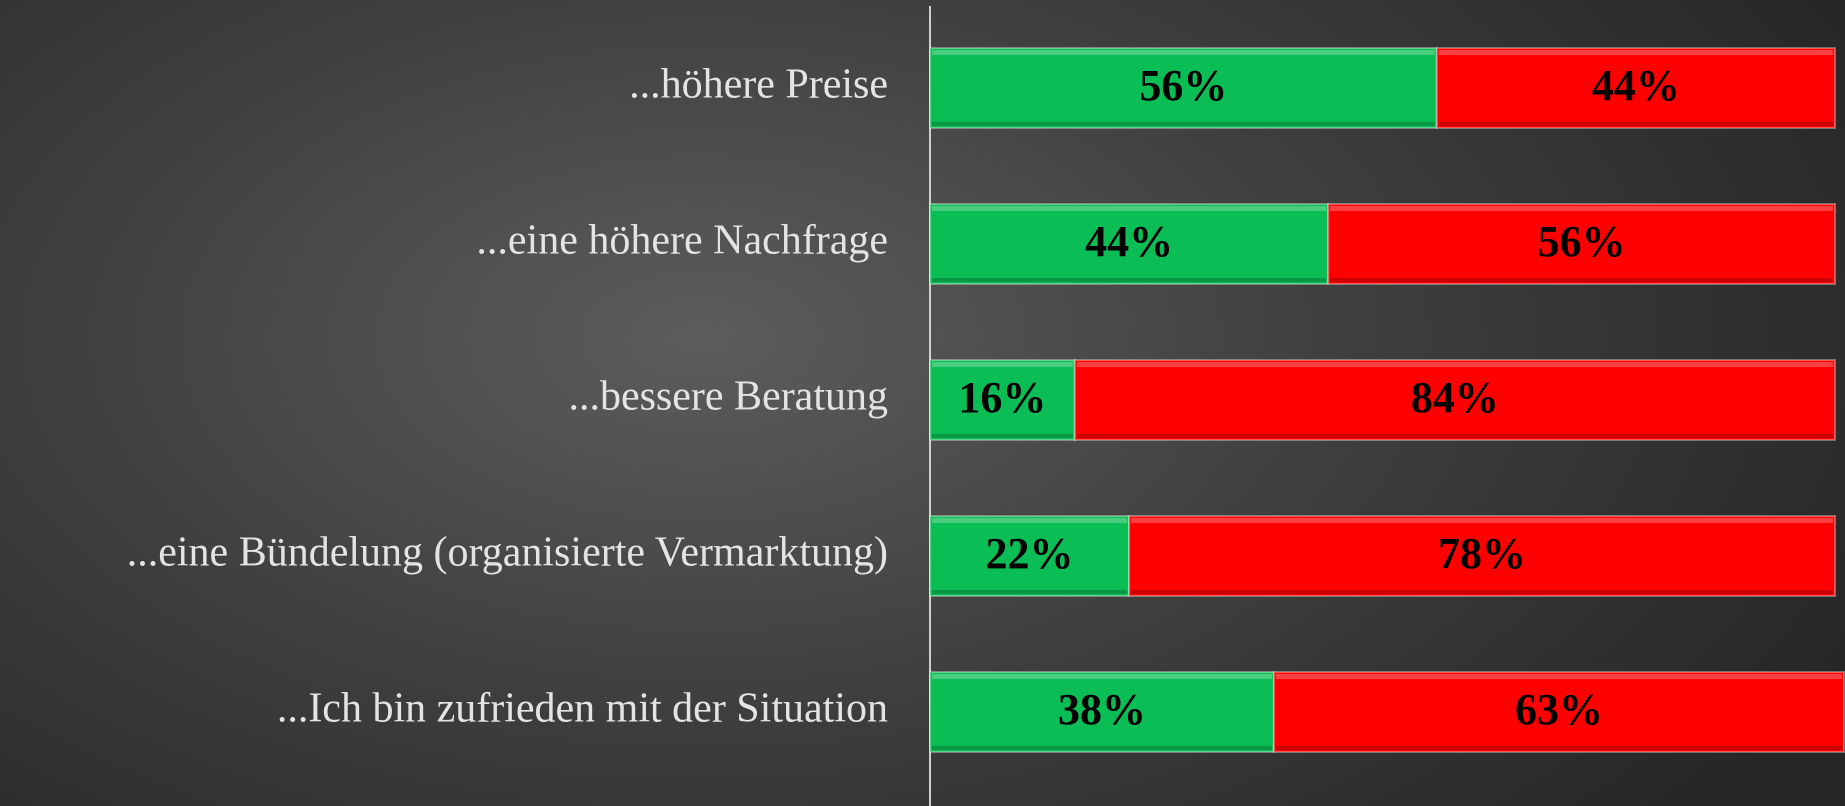 The image size is (1845, 806). I want to click on category-label: ...bessere Beratung, so click(728, 397).